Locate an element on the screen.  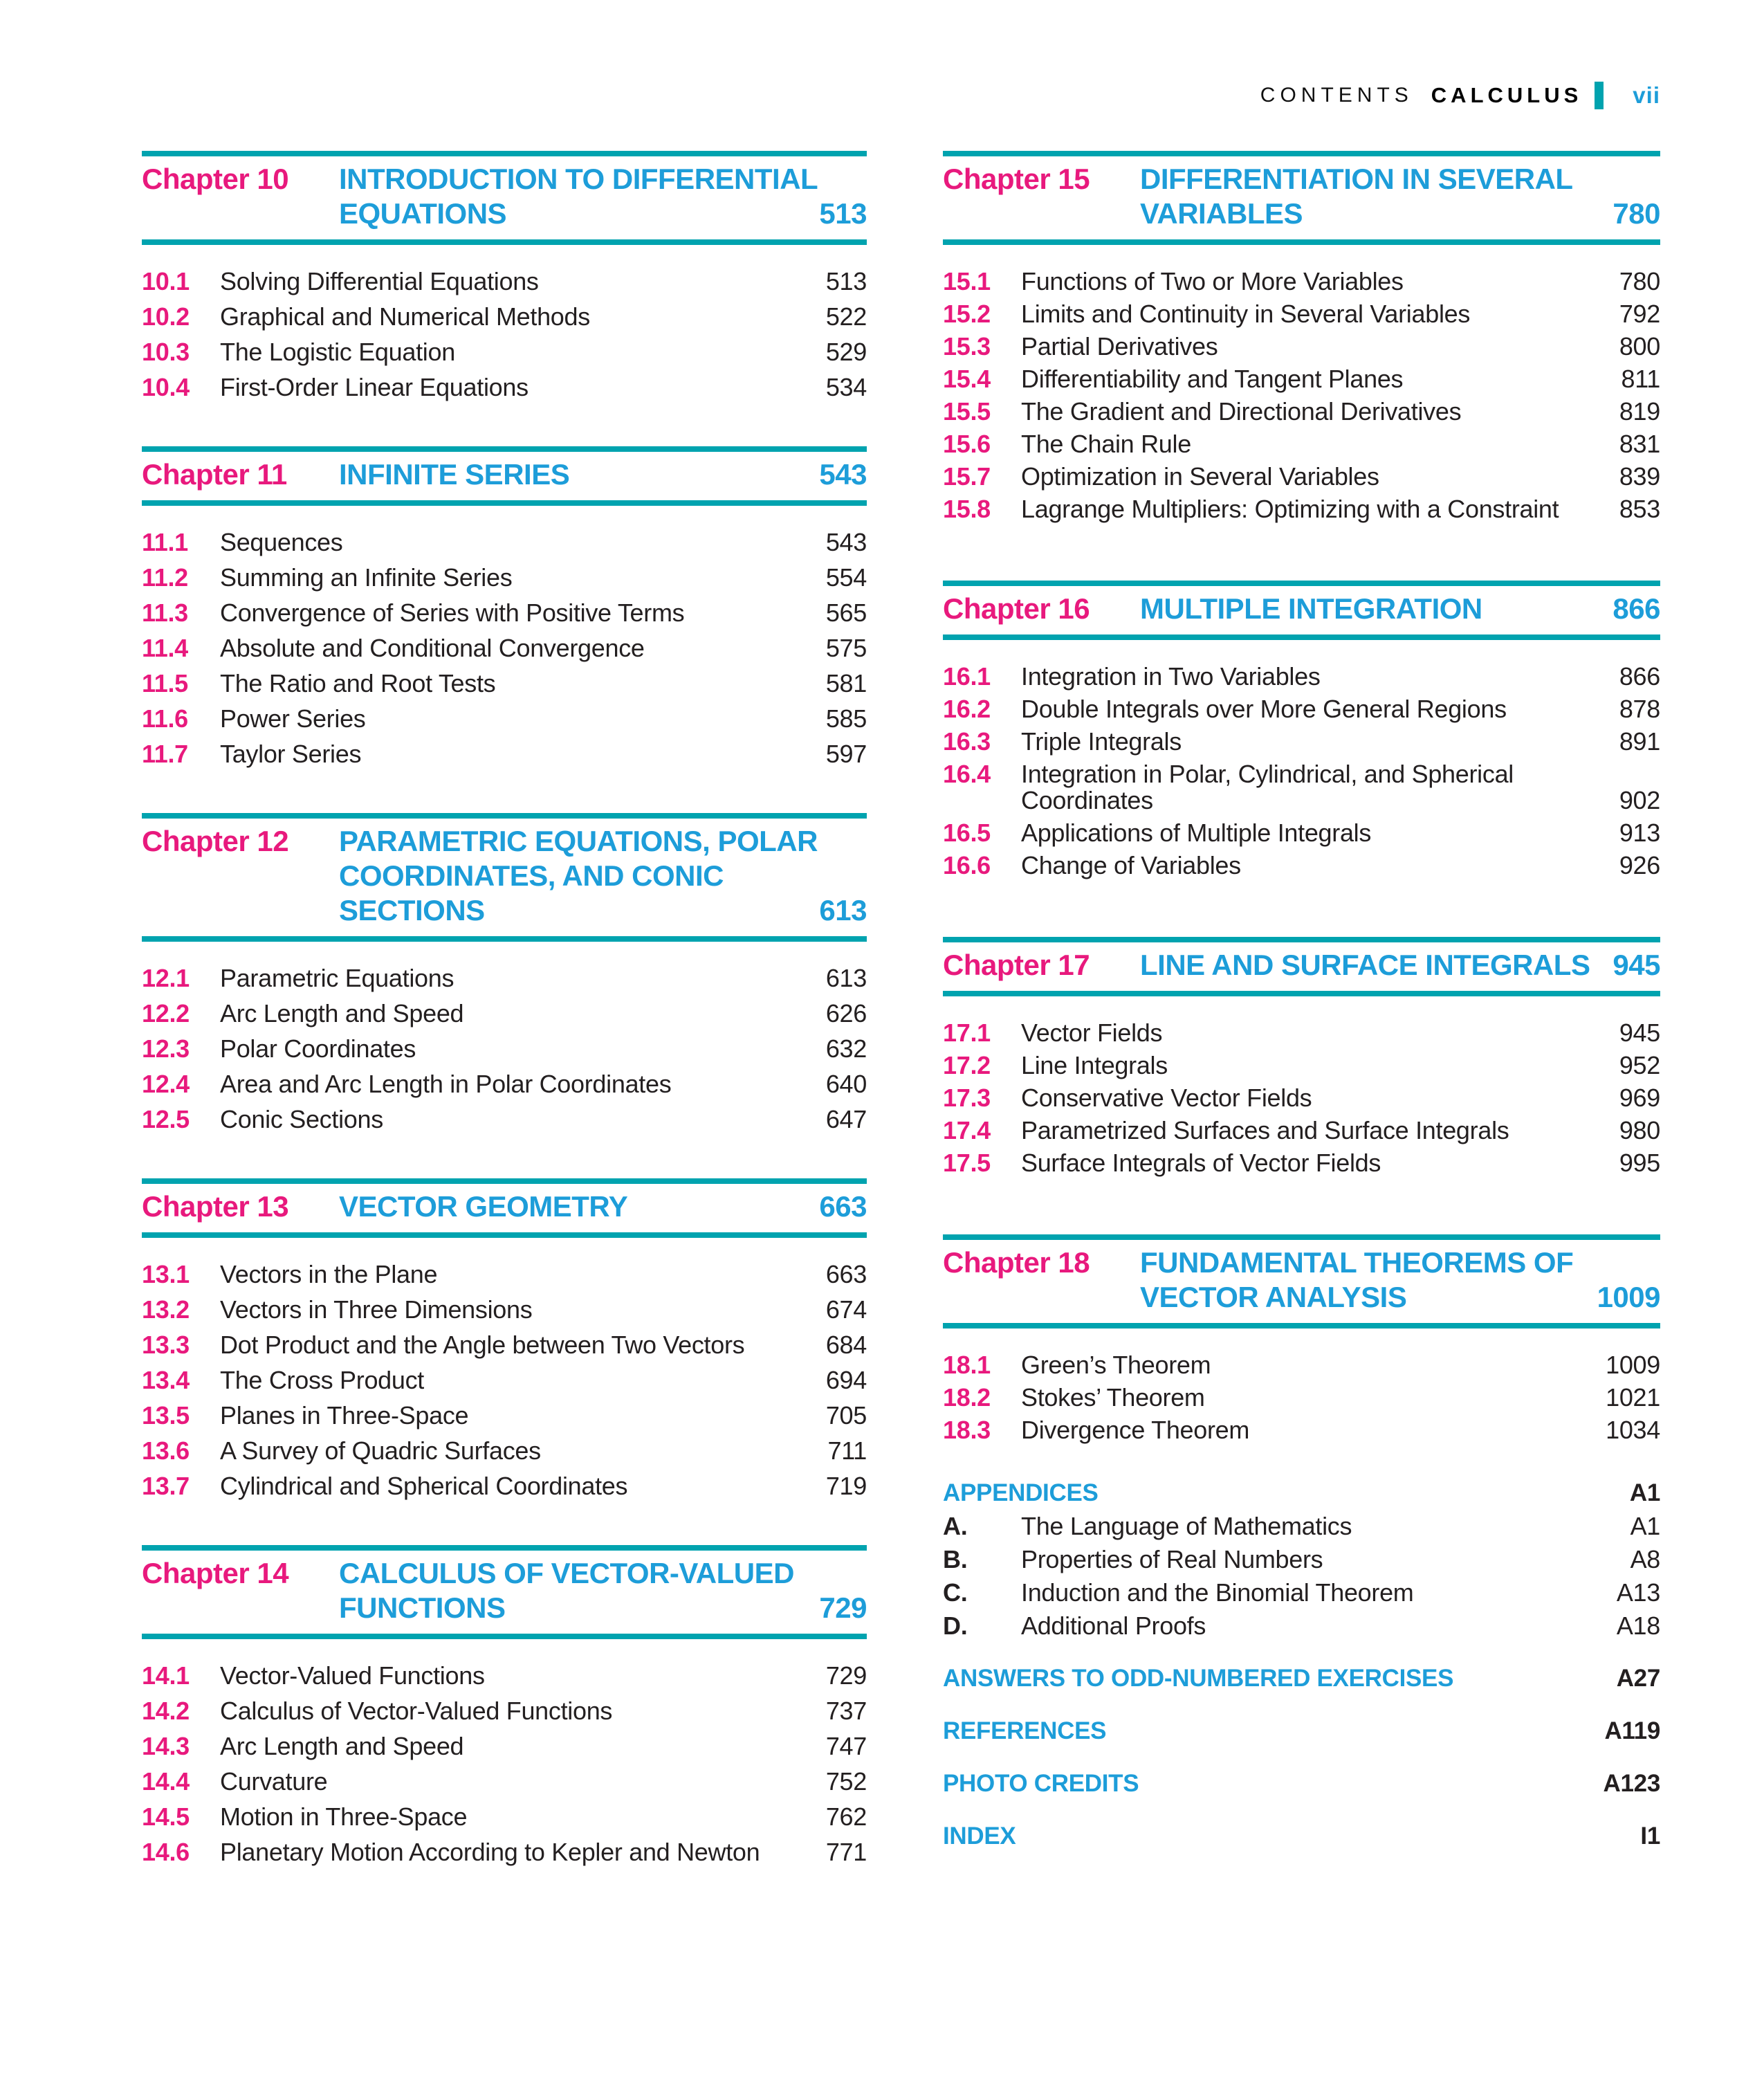
toc-section-row: 16.1 Integration in Two Variables 866 is located at coordinates (1301, 677).